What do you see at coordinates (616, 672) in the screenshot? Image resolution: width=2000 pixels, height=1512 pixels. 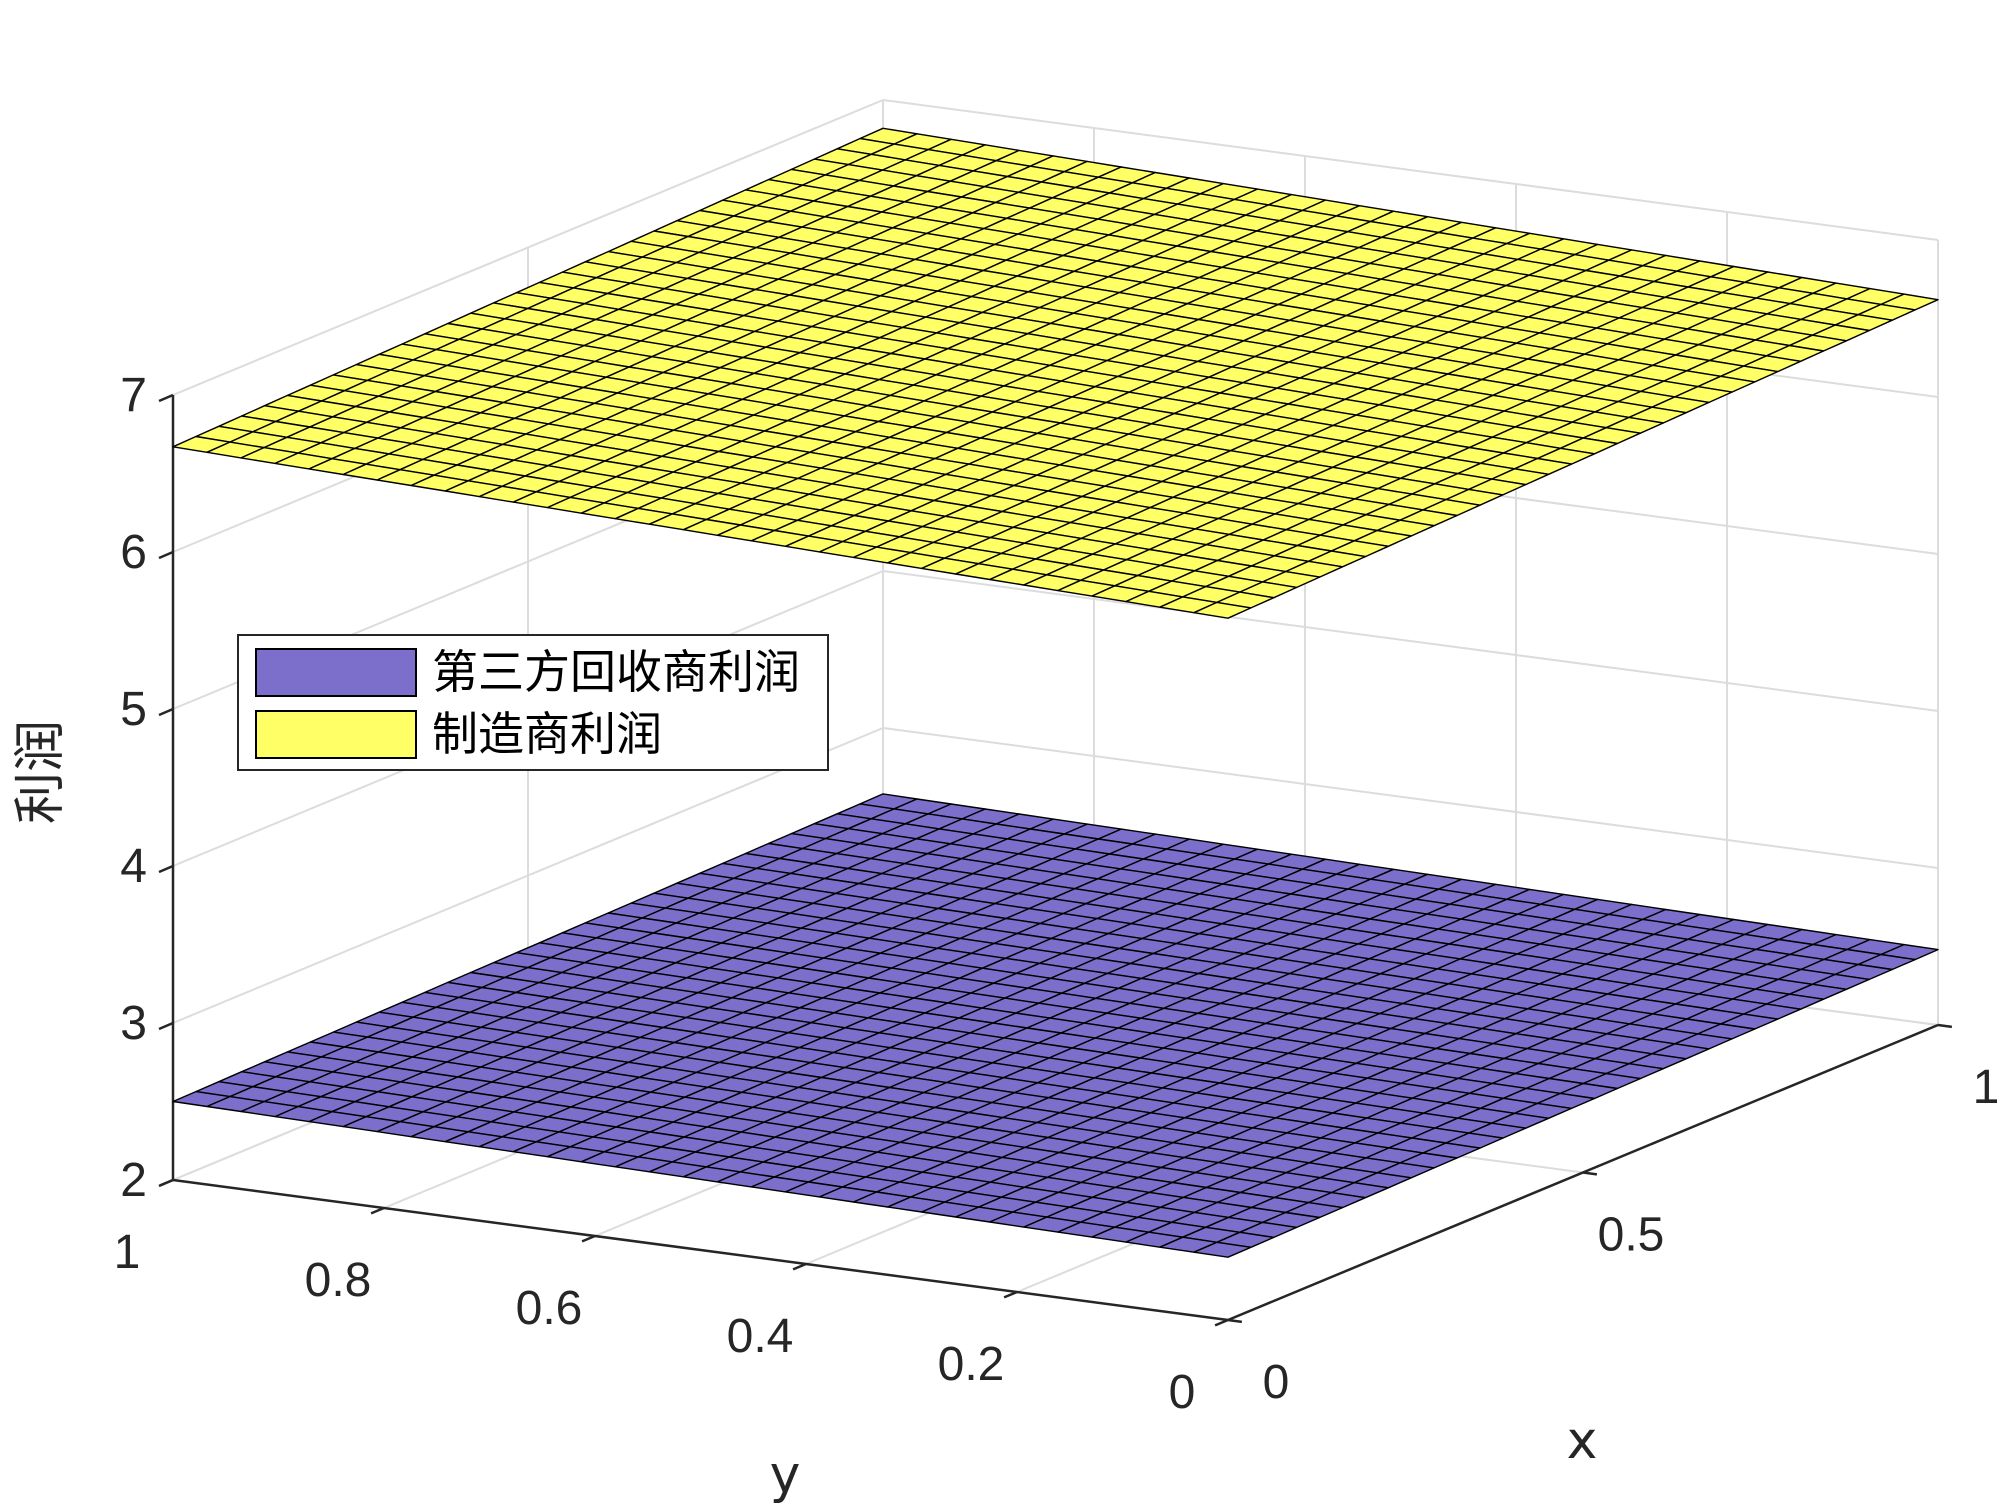 I see `legend-label-recycler: 第三方回收商利润` at bounding box center [616, 672].